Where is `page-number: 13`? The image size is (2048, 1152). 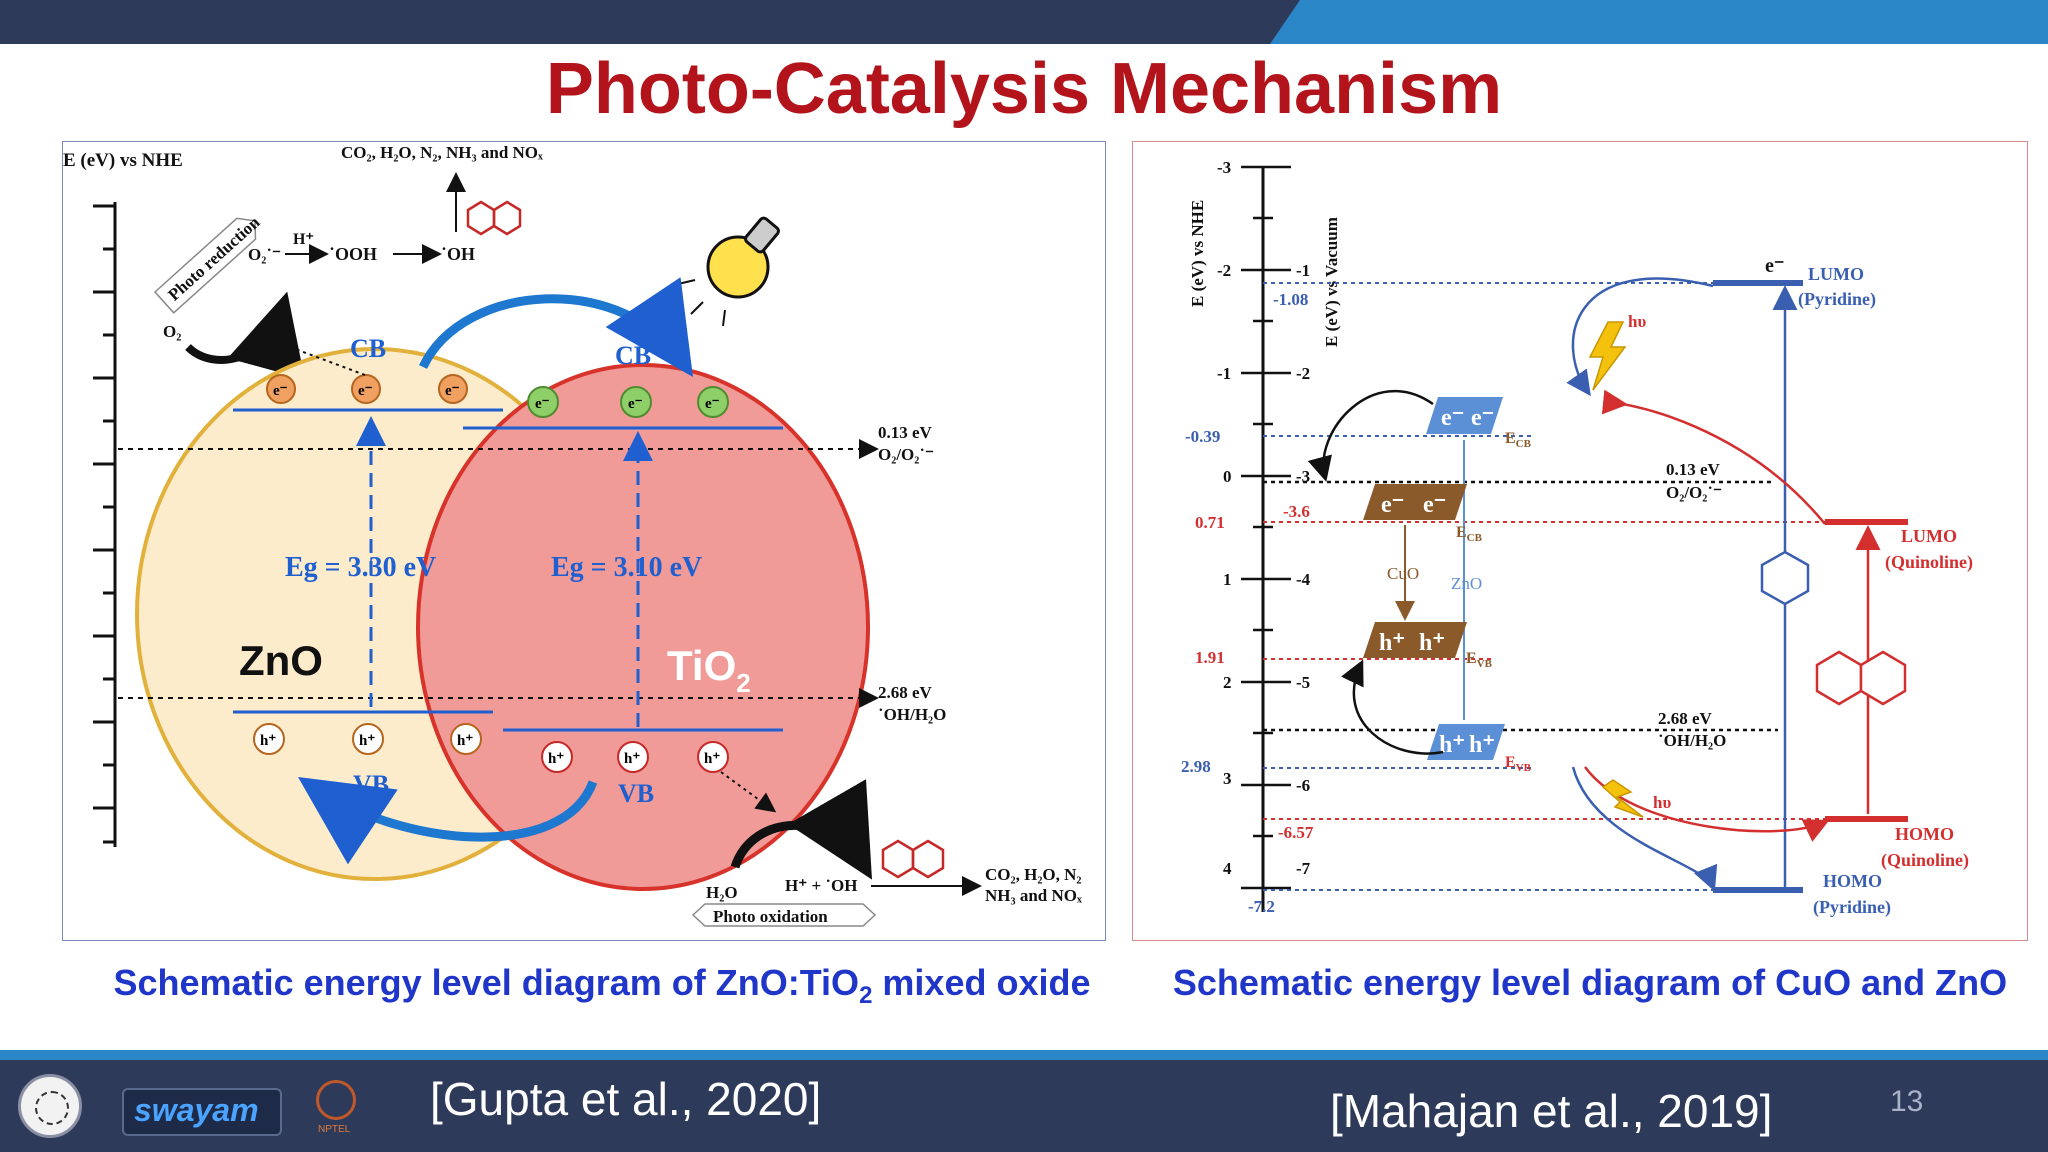 page-number: 13 is located at coordinates (1907, 1101).